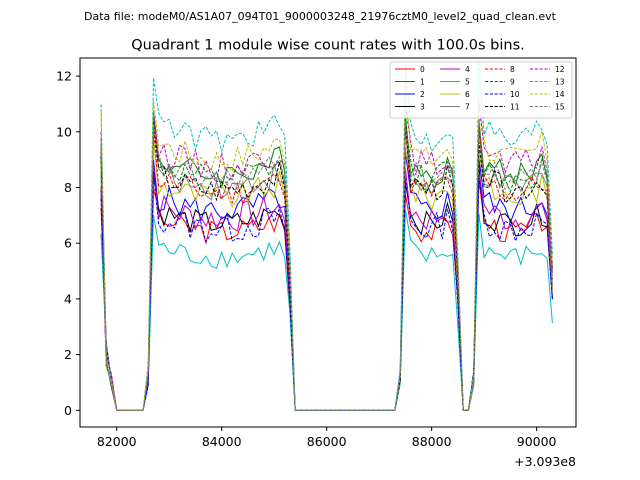 Image resolution: width=640 pixels, height=480 pixels. Describe the element at coordinates (68, 354) in the screenshot. I see `y-tick-label: 2` at that location.